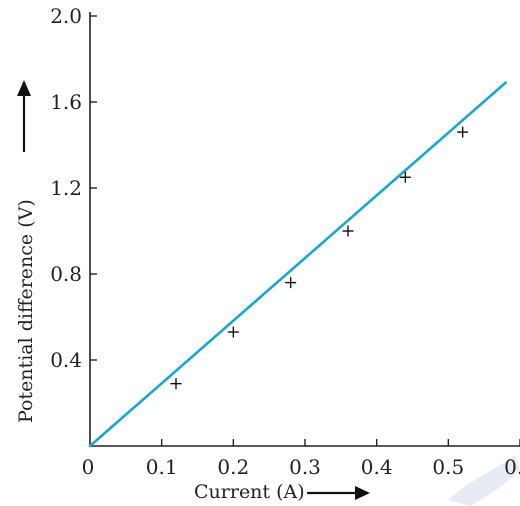  What do you see at coordinates (448, 467) in the screenshot?
I see `x-tick-label: 0.5` at bounding box center [448, 467].